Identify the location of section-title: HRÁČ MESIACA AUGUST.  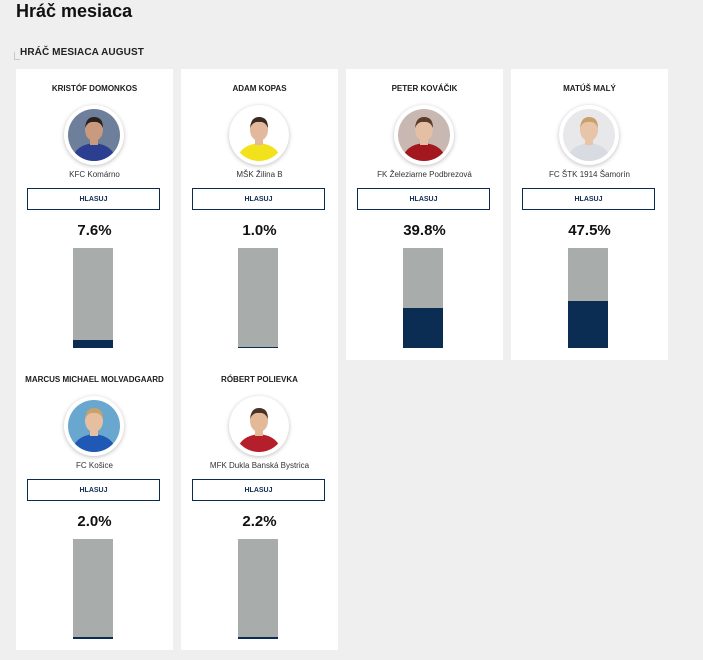
(82, 52).